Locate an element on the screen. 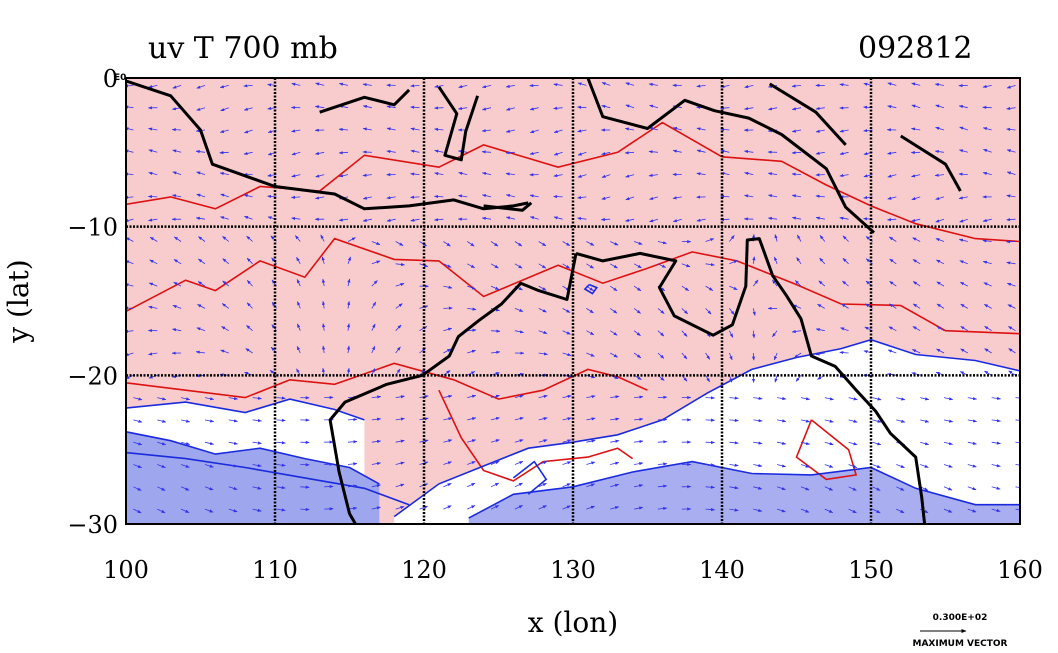 This screenshot has height=653, width=1058. y-tick-label: −10 is located at coordinates (92, 228).